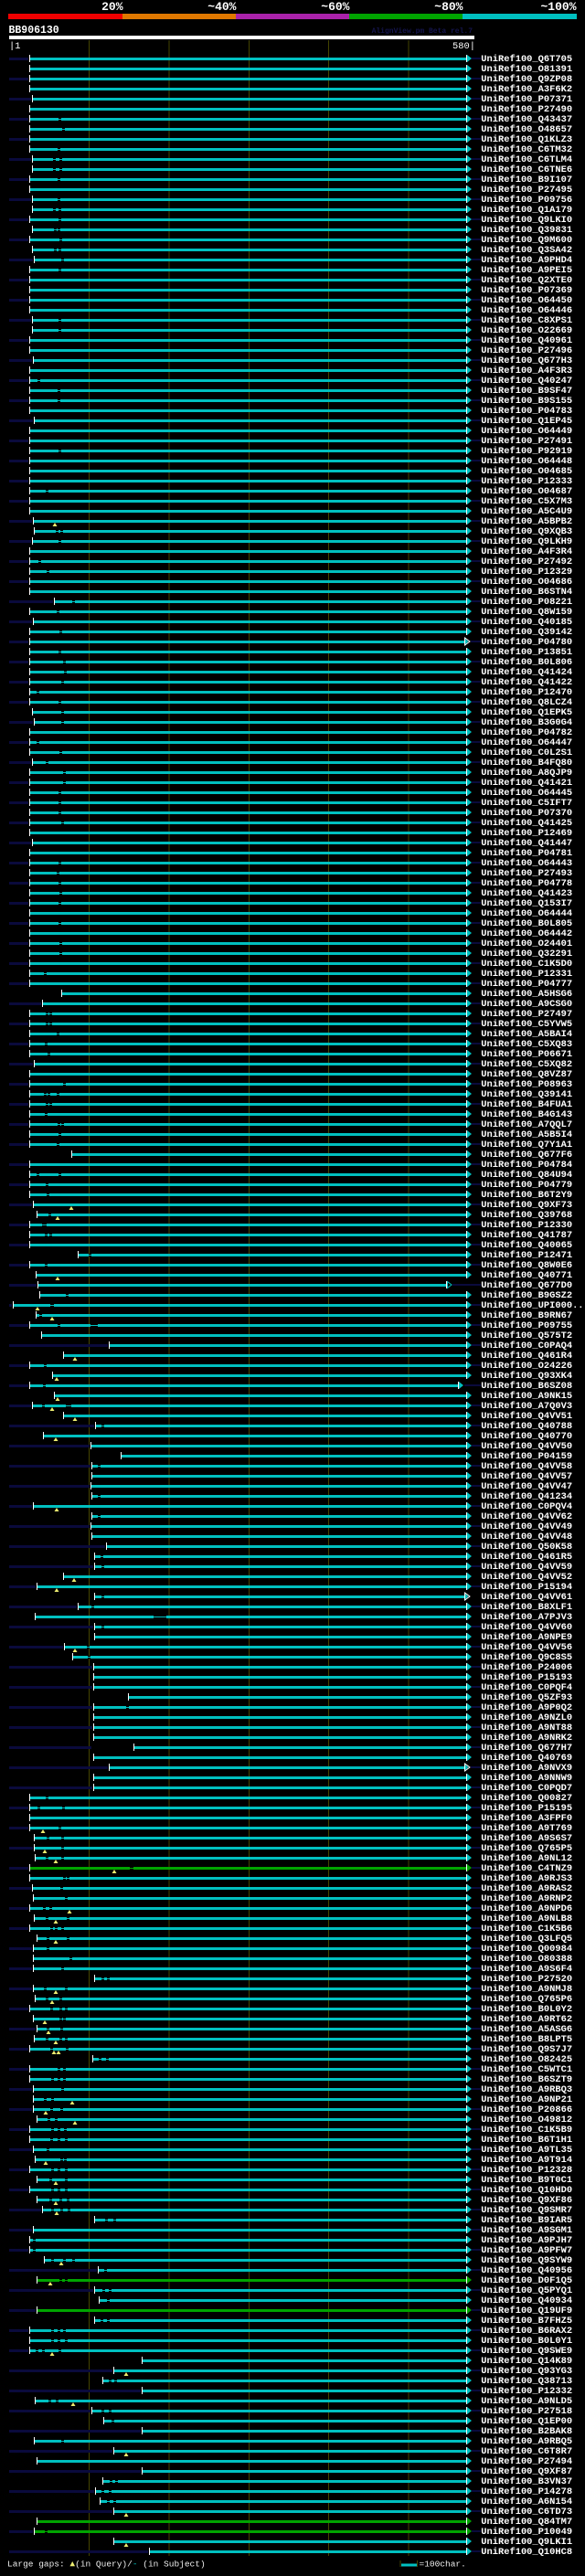  Describe the element at coordinates (527, 984) in the screenshot. I see `svg-text: UniRef100_P04777` at that location.